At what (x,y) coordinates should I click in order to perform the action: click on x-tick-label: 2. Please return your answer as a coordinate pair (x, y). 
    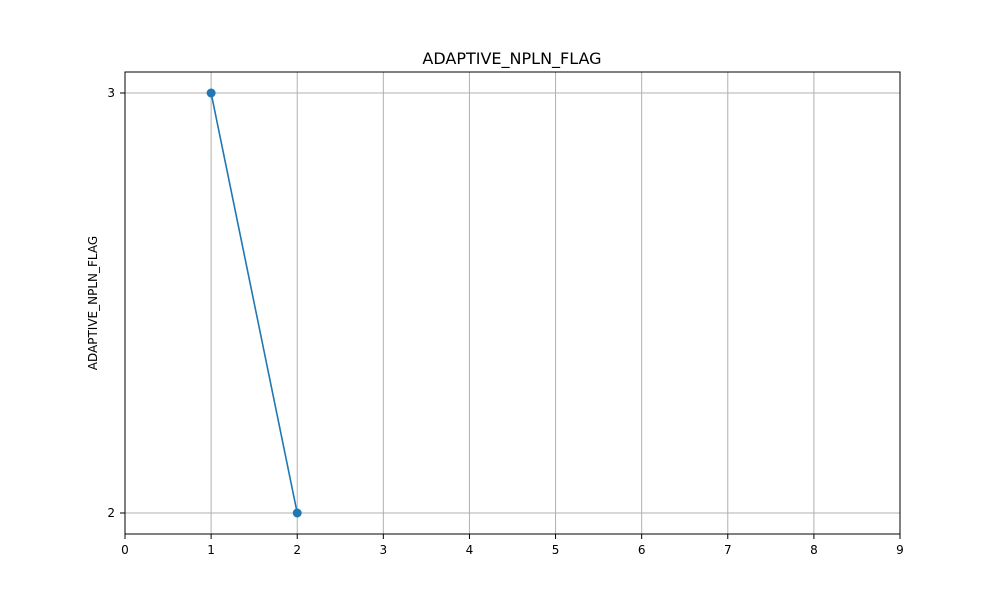
    Looking at the image, I should click on (297, 550).